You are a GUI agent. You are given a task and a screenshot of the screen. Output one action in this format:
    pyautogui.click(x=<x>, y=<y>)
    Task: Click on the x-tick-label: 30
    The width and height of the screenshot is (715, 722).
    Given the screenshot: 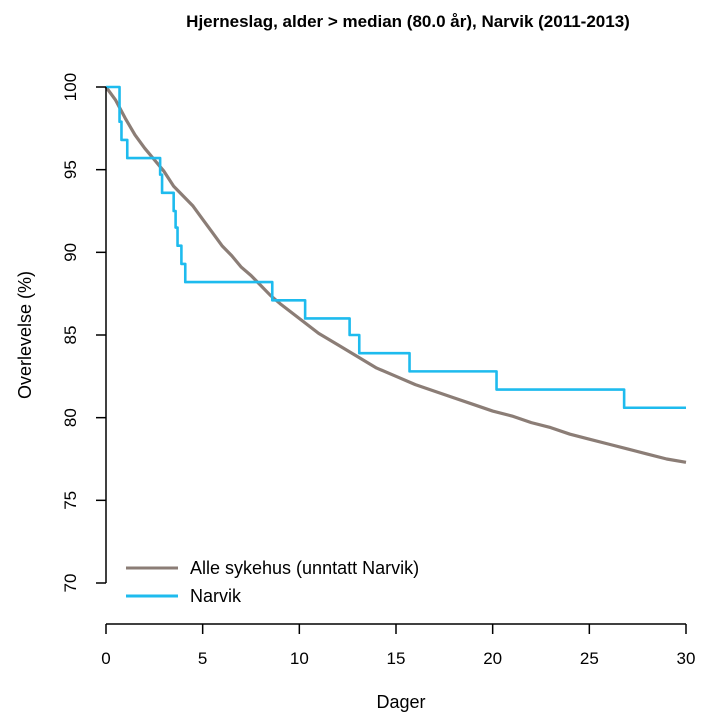 What is the action you would take?
    pyautogui.click(x=686, y=658)
    